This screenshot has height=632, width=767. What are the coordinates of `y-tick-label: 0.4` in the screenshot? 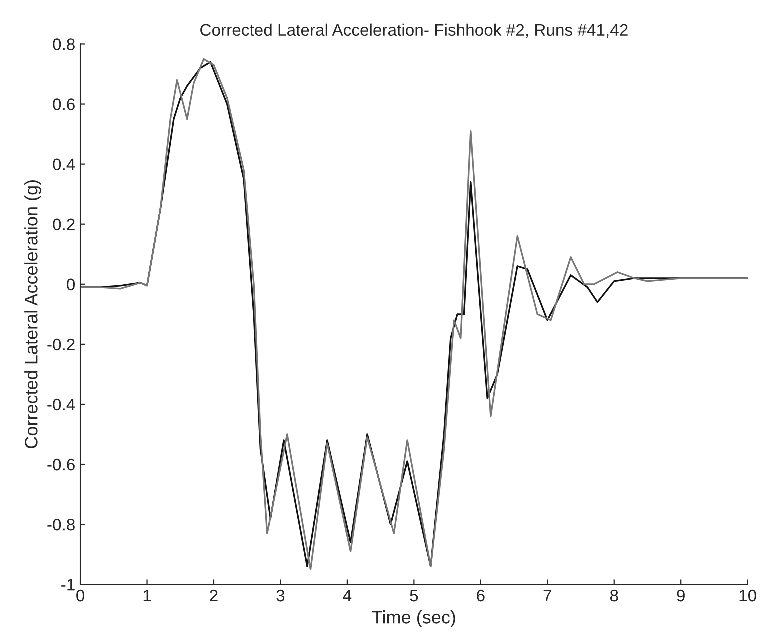 It's located at (64, 164).